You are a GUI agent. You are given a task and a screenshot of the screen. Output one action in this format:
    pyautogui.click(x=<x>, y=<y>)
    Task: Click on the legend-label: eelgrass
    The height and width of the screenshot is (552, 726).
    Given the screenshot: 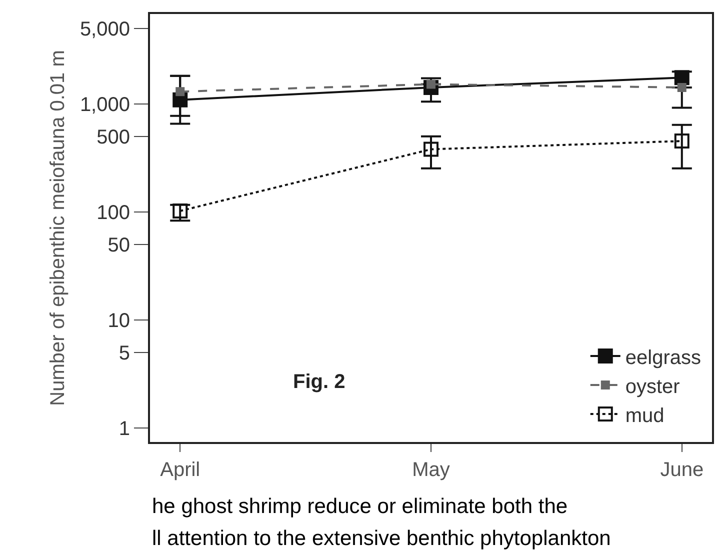 What is the action you would take?
    pyautogui.click(x=663, y=357)
    